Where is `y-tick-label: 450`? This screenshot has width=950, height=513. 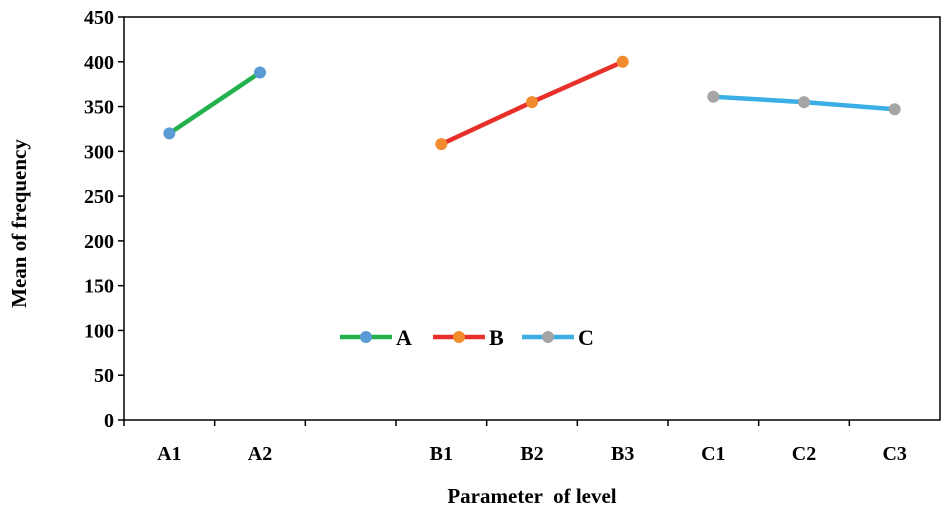 y-tick-label: 450 is located at coordinates (99, 18).